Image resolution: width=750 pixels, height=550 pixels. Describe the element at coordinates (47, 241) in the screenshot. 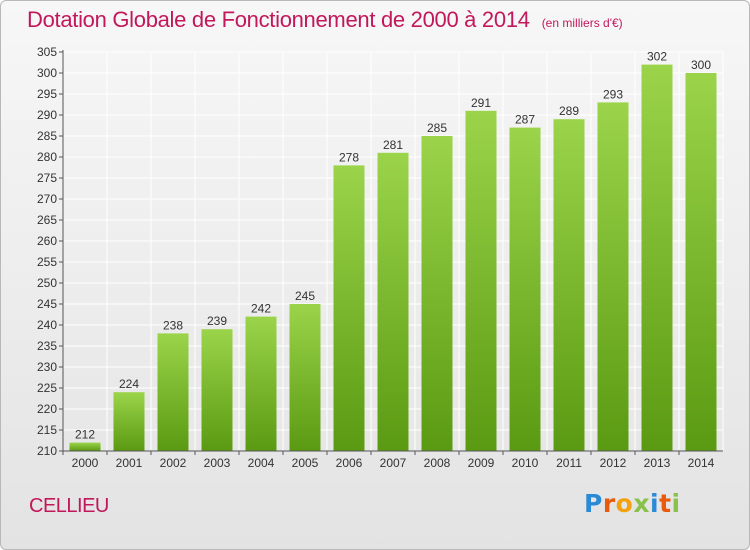

I see `y-tick-label: 260` at that location.